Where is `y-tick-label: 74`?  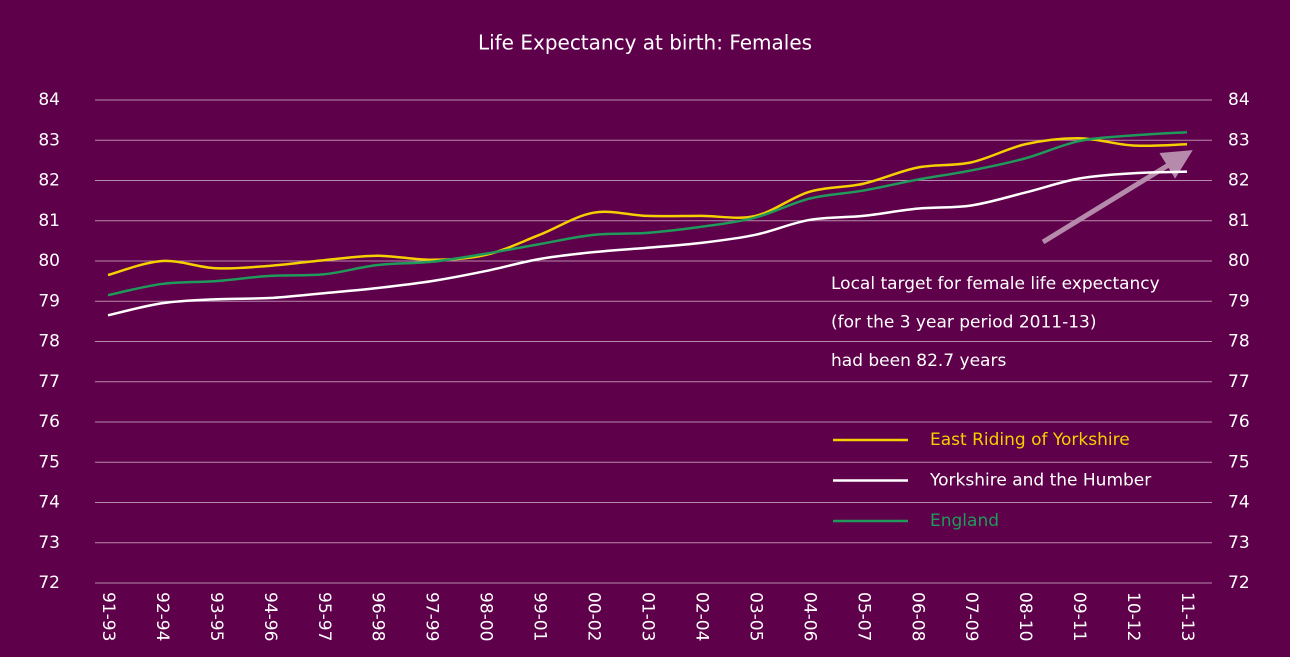 y-tick-label: 74 is located at coordinates (49, 503).